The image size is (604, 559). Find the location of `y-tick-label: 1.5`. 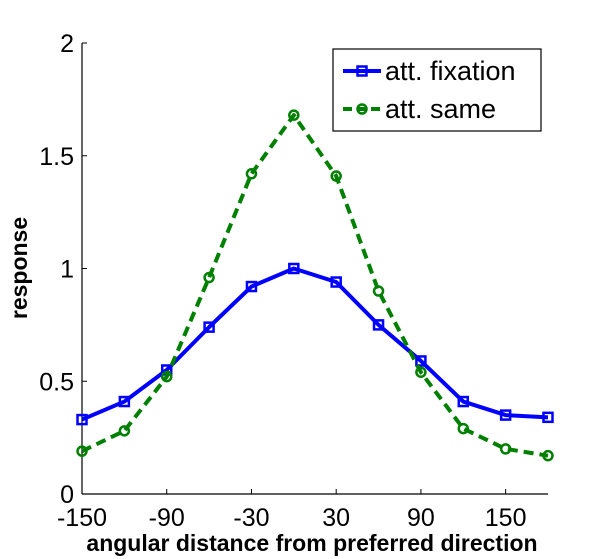

y-tick-label: 1.5 is located at coordinates (56, 157).